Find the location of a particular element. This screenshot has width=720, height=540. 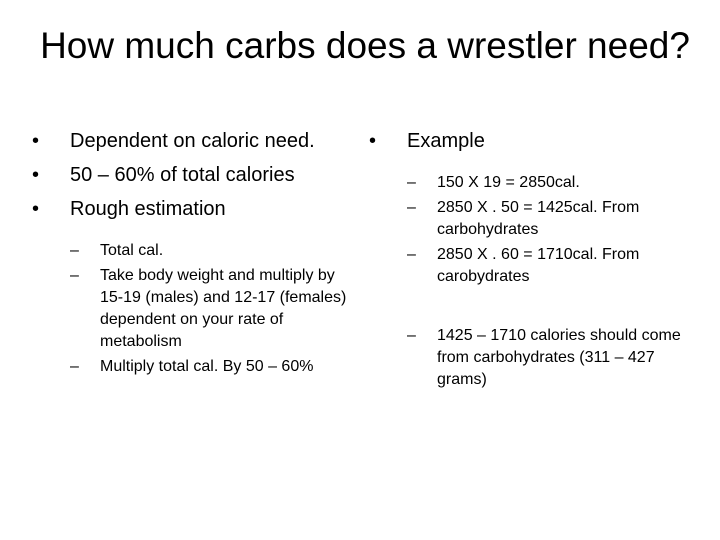

bullet-text: Rough estimation is located at coordinates (148, 209).